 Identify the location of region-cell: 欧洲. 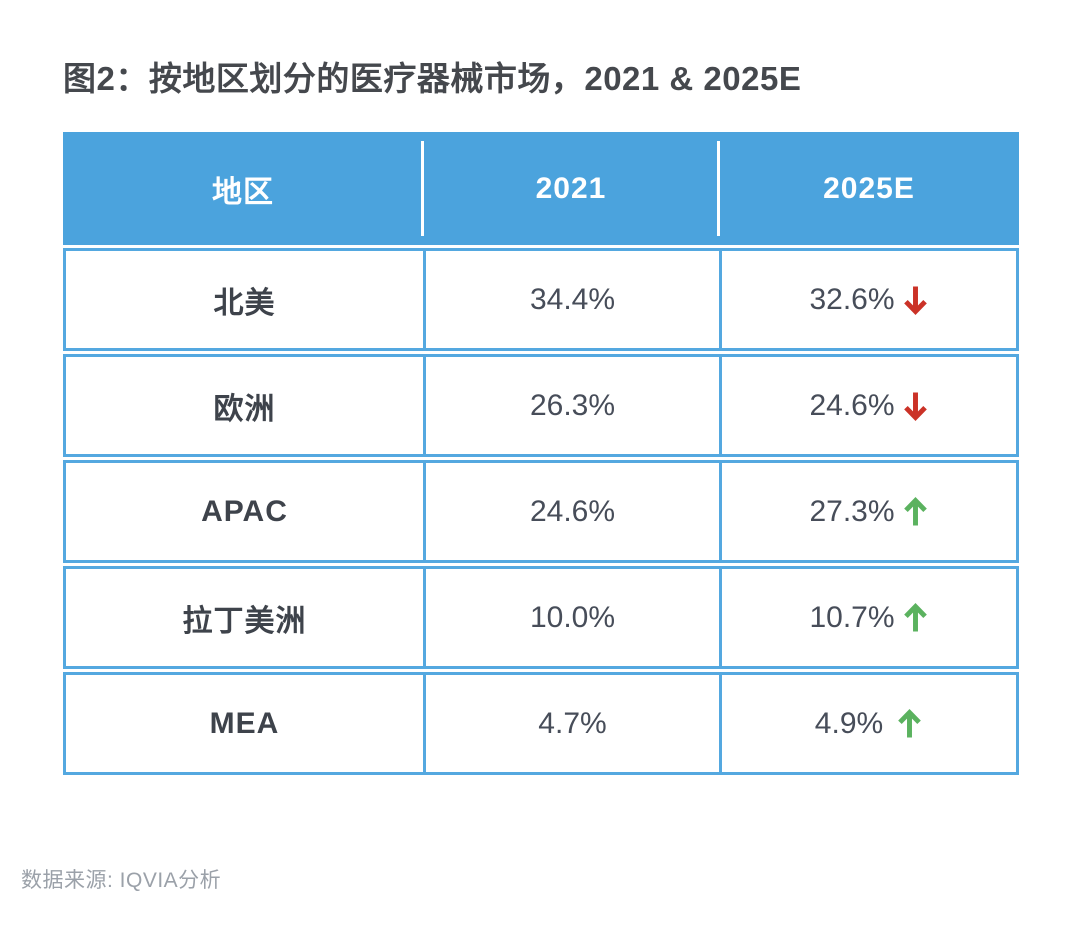
(244, 409).